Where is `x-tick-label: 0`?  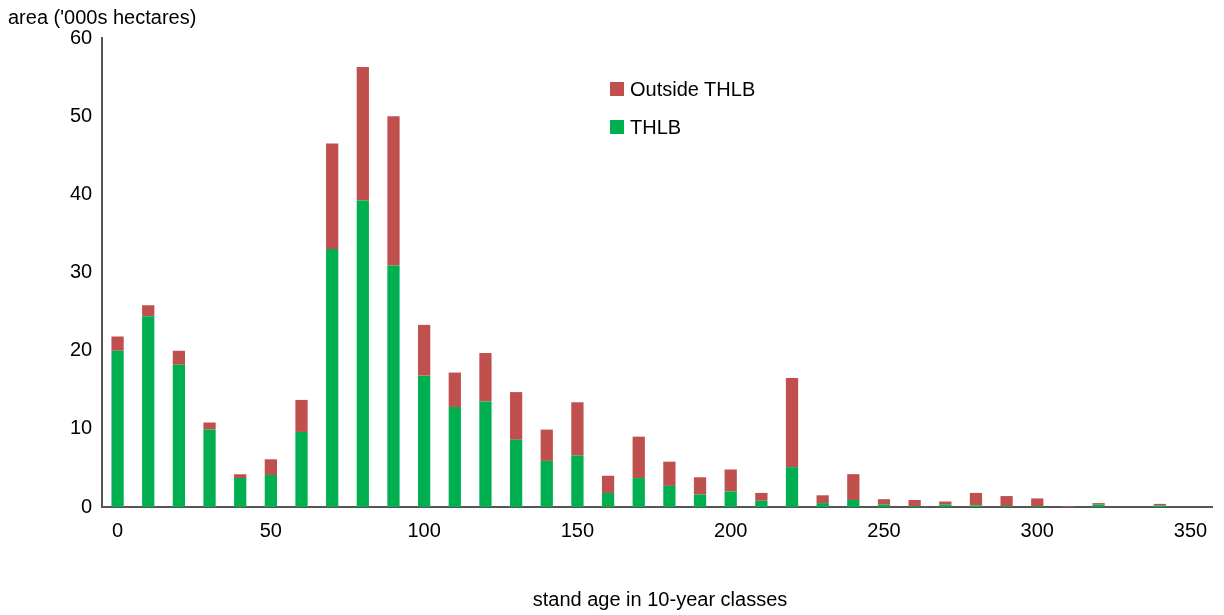 x-tick-label: 0 is located at coordinates (118, 529).